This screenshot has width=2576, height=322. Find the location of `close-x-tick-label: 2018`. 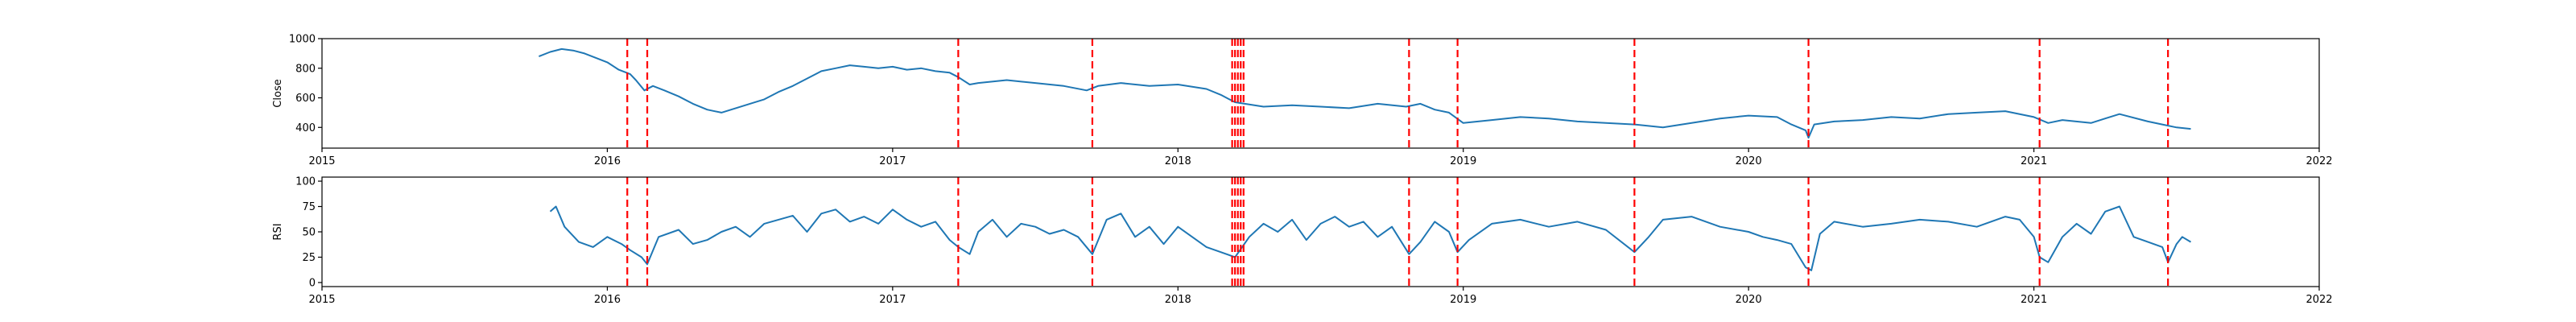

close-x-tick-label: 2018 is located at coordinates (1178, 161).